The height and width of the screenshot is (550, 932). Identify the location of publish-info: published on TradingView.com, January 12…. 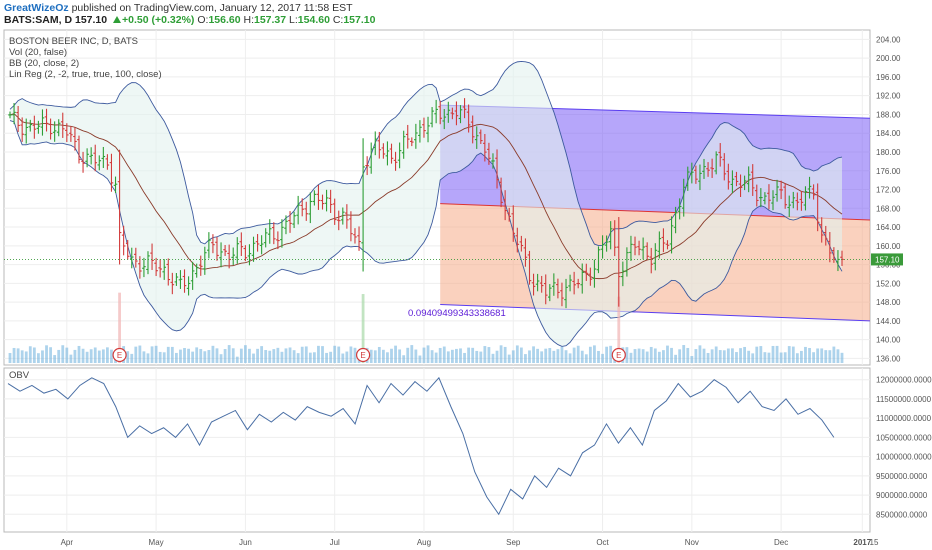
(212, 8).